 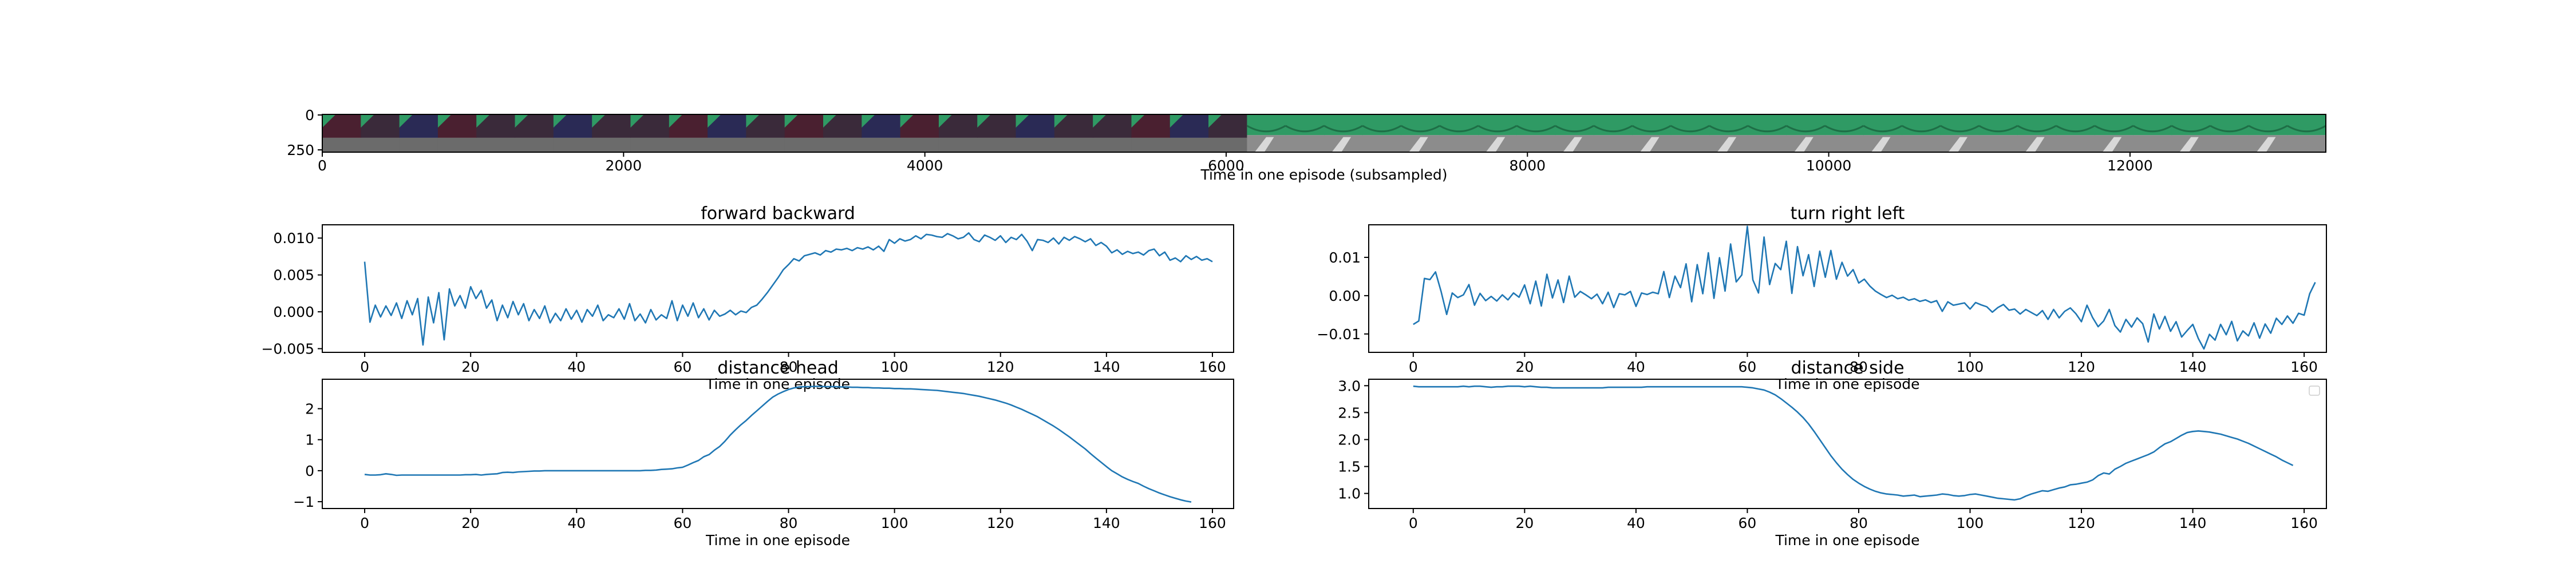 What do you see at coordinates (309, 471) in the screenshot?
I see `y-tick-label: 0` at bounding box center [309, 471].